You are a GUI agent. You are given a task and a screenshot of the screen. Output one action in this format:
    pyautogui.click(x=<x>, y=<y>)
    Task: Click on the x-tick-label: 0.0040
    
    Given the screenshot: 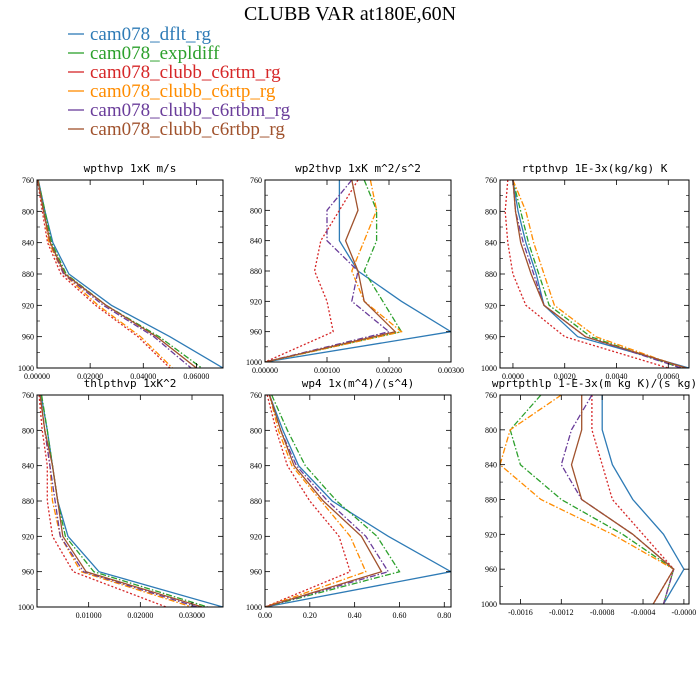 What is the action you would take?
    pyautogui.click(x=617, y=376)
    